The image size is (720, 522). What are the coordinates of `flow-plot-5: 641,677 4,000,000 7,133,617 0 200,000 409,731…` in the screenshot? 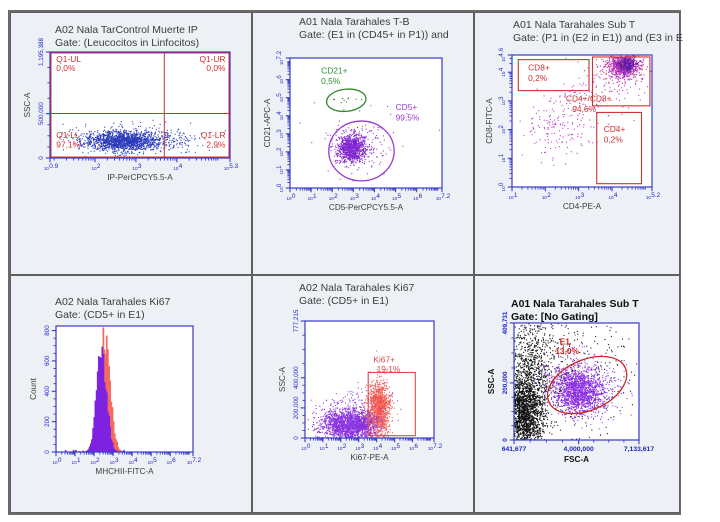 It's located at (578, 395).